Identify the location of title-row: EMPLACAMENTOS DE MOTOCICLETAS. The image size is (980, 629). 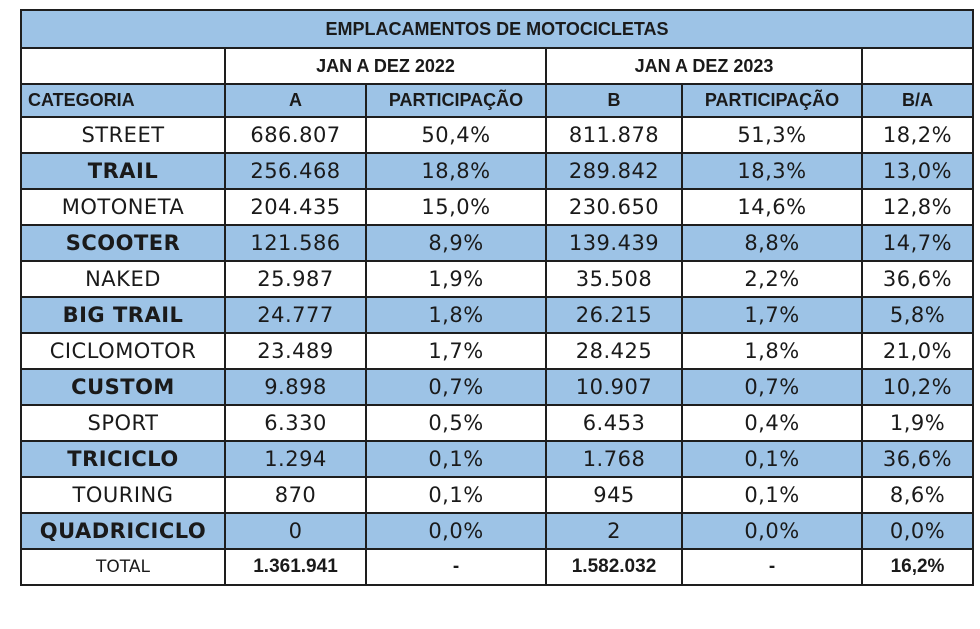
(497, 29).